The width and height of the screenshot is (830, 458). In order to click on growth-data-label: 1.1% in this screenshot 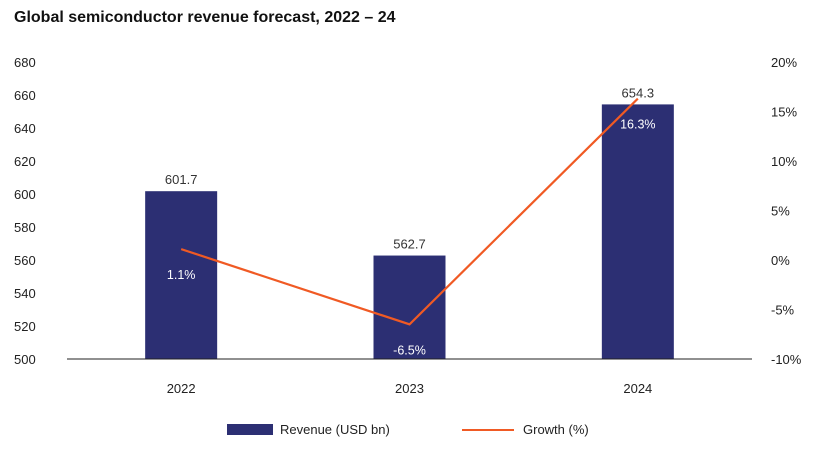, I will do `click(181, 275)`.